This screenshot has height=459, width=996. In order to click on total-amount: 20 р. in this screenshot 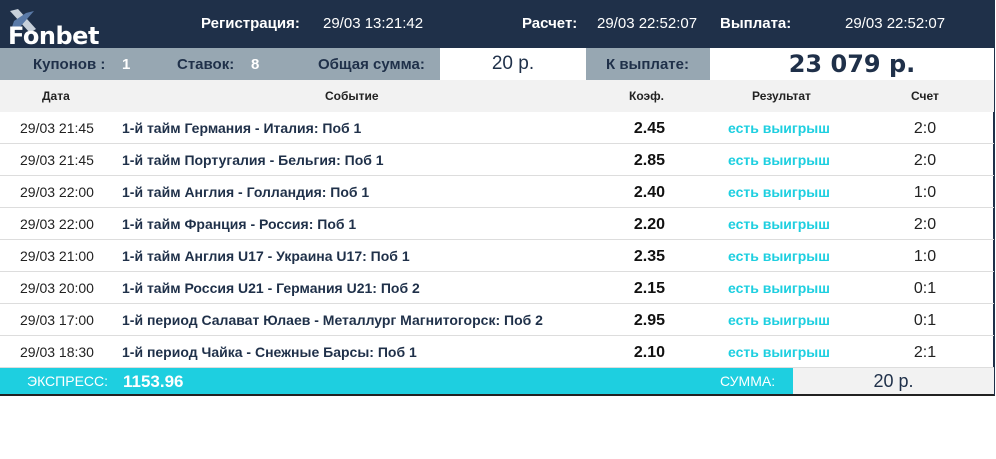, I will do `click(513, 64)`.